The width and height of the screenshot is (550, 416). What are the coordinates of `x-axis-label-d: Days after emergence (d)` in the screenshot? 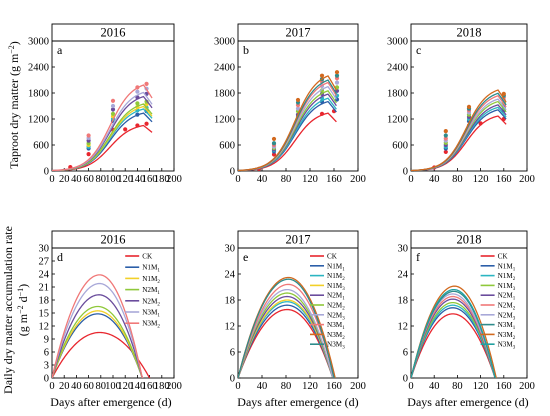 It's located at (110, 402).